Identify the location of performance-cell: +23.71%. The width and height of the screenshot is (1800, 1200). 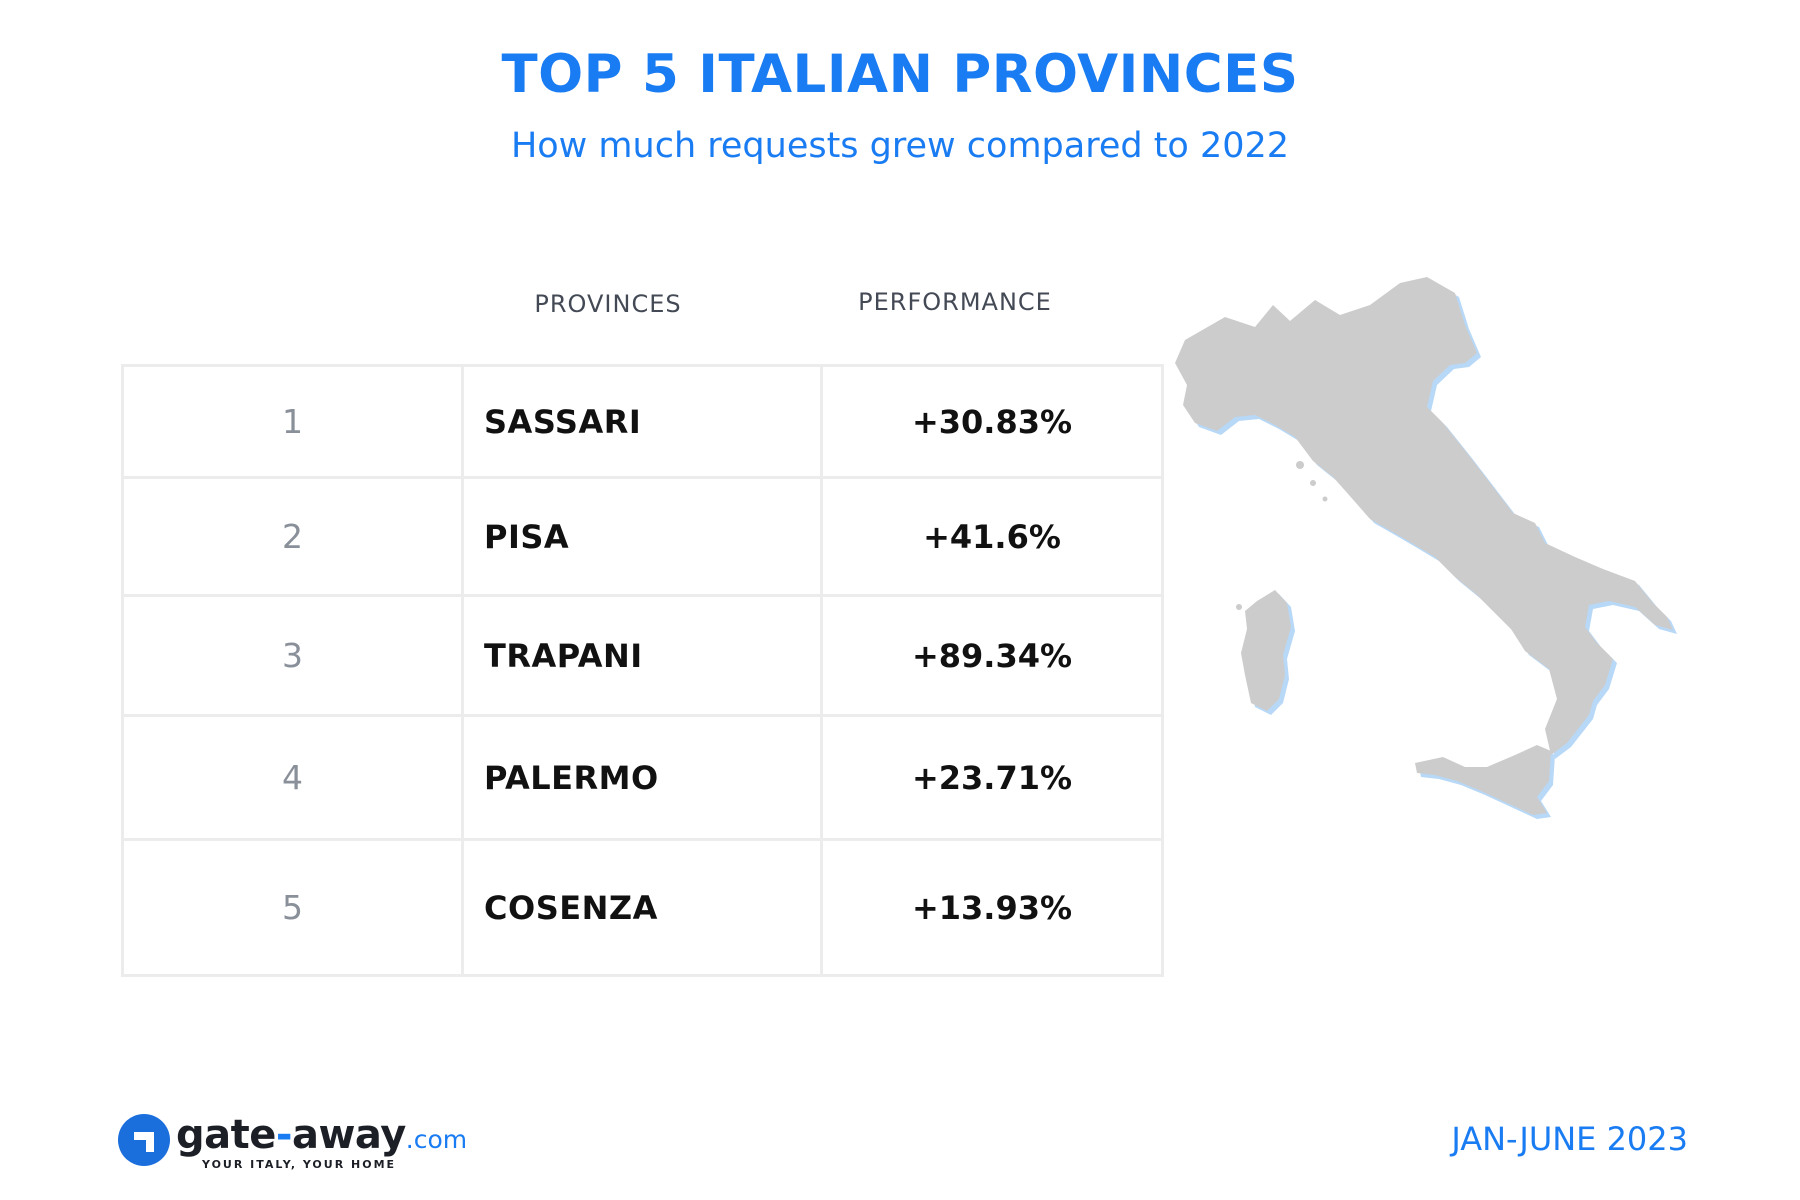
(992, 777).